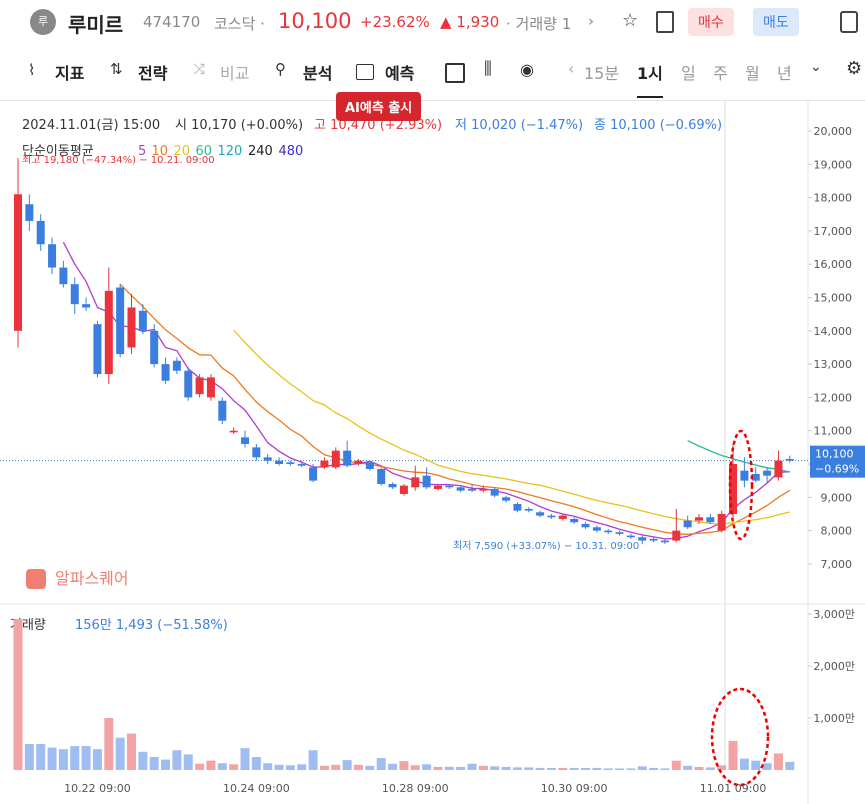 Image resolution: width=865 pixels, height=804 pixels. I want to click on y-tick-label: 16,000, so click(833, 264).